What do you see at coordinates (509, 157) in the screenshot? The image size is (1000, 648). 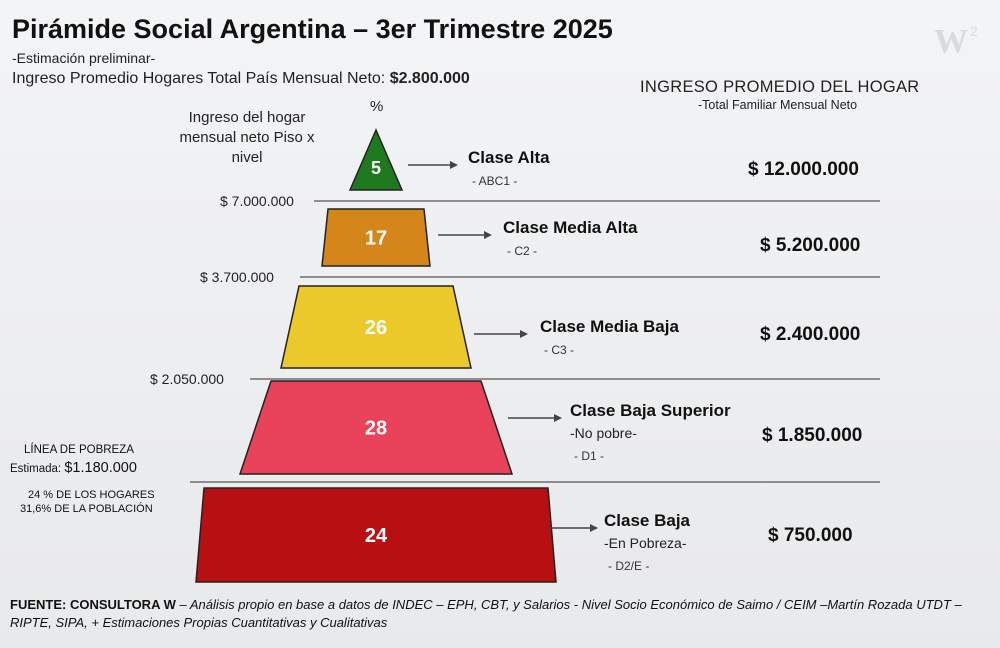 I see `class-name: Clase Alta` at bounding box center [509, 157].